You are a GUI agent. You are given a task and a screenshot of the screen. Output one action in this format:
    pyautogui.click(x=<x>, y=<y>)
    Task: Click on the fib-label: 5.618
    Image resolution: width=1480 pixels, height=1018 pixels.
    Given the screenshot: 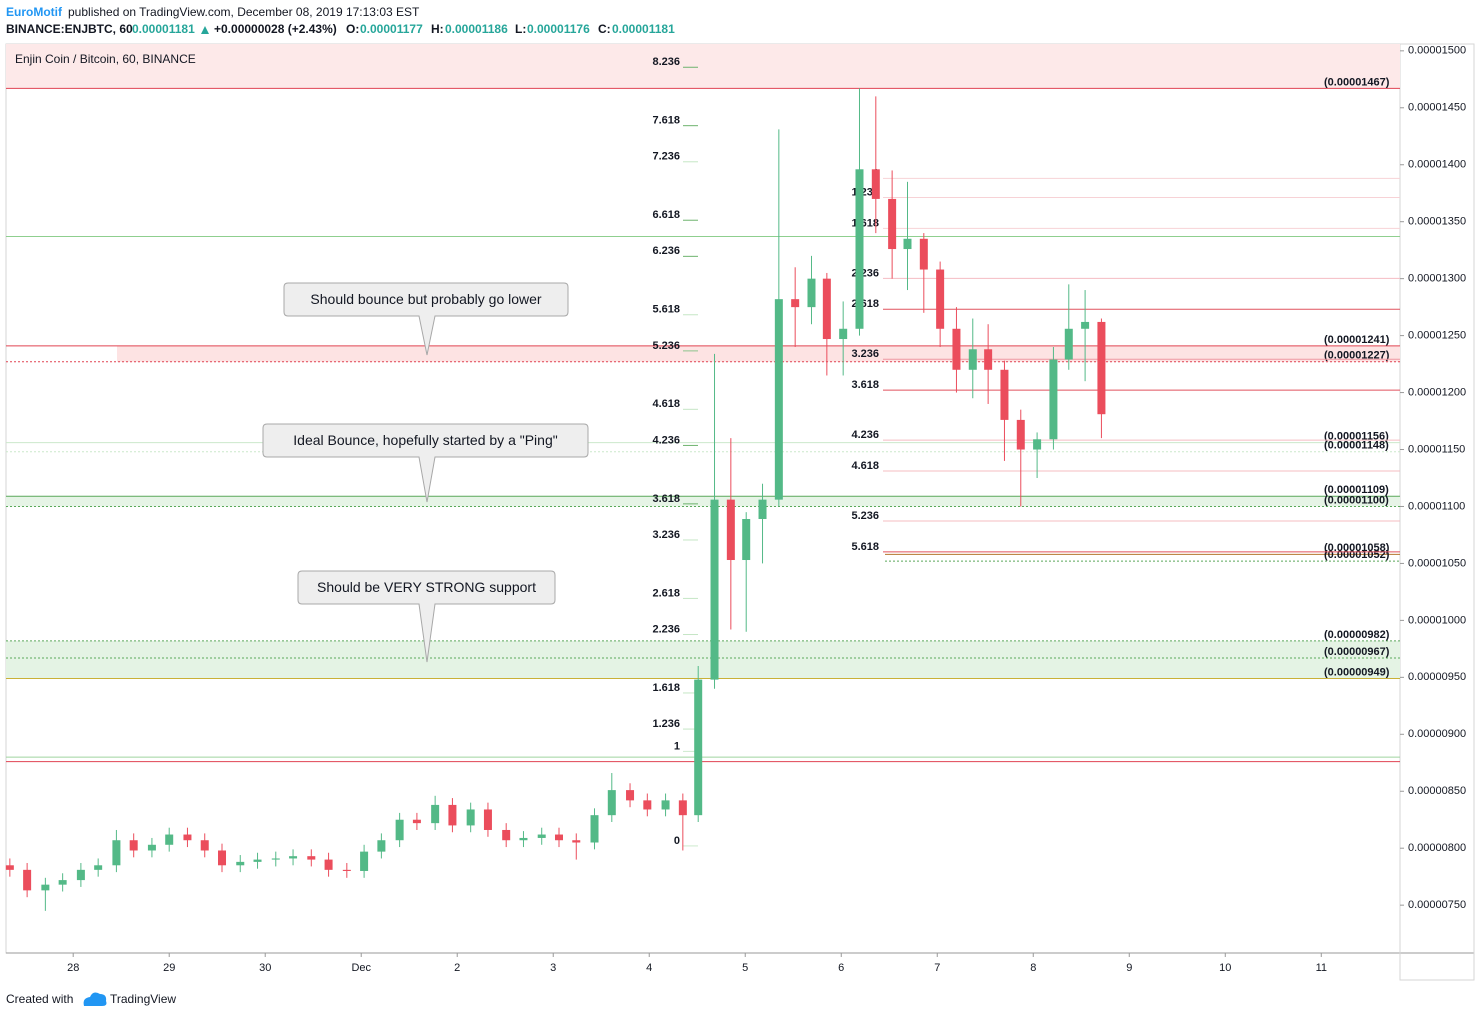 What is the action you would take?
    pyautogui.click(x=666, y=310)
    